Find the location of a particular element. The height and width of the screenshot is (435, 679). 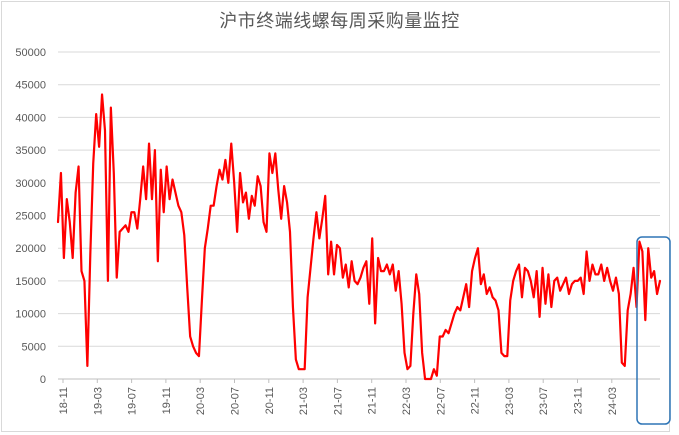

y-tick-label: 30000 is located at coordinates (30, 184).